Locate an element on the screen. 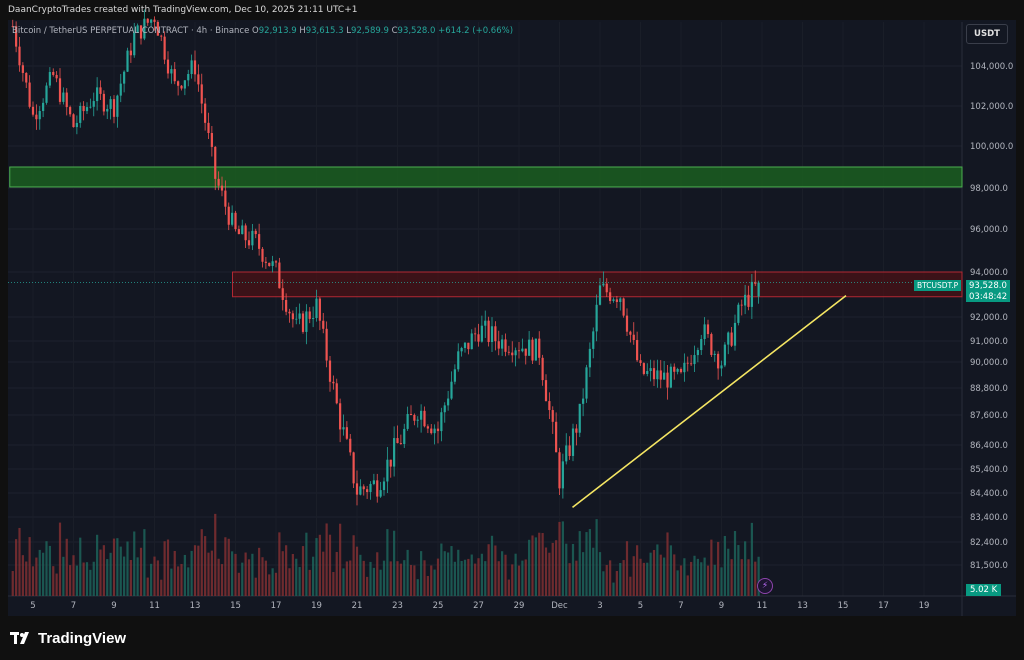  legend-low-label: L is located at coordinates (349, 31).